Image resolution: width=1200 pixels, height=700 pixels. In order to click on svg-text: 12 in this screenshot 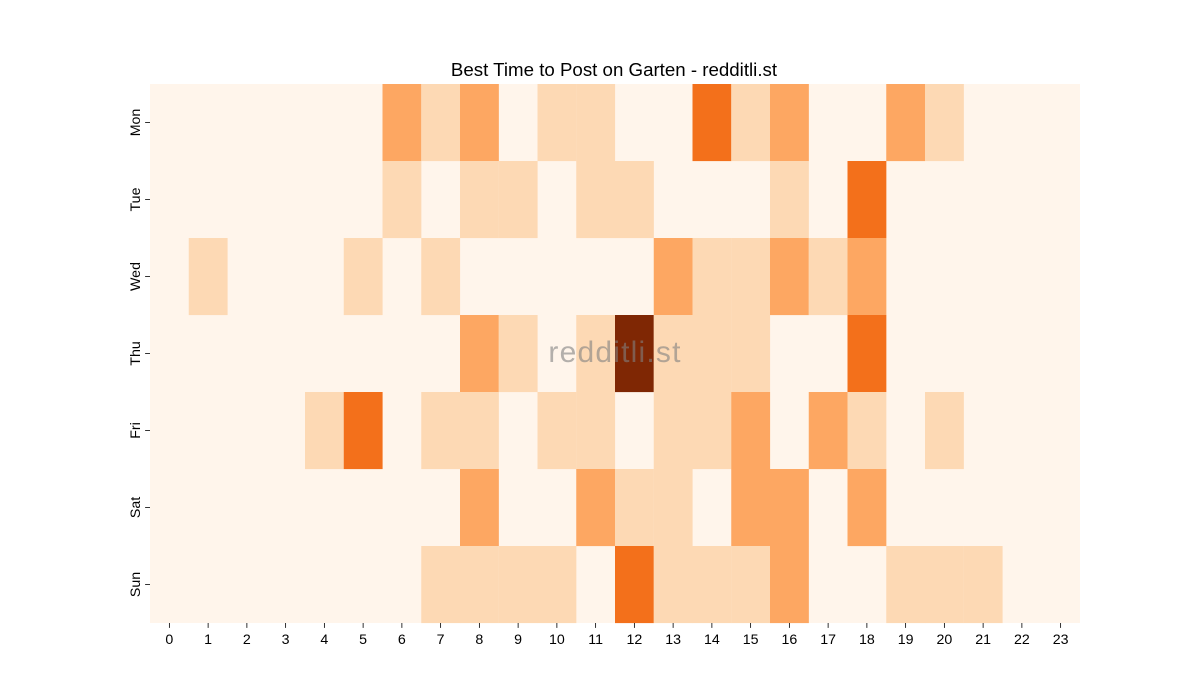, I will do `click(634, 640)`.